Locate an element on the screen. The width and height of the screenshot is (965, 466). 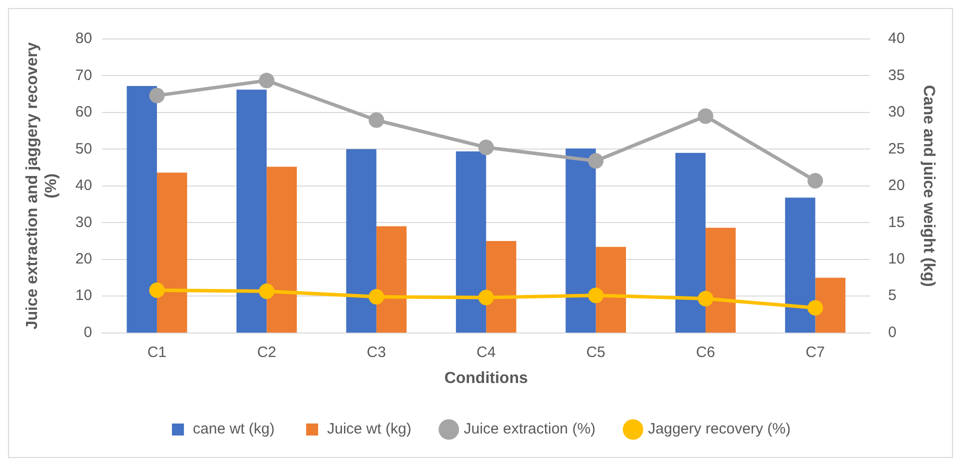
y-axis-title: Juice extraction and jaggery recovery (%) is located at coordinates (42, 186).